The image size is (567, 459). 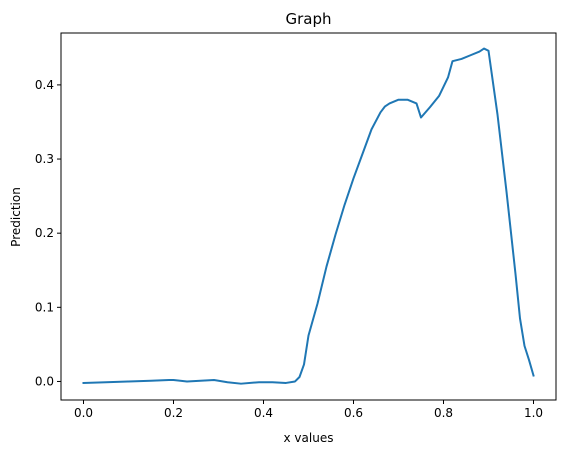 I want to click on x-tick-label: 1.0, so click(x=533, y=413).